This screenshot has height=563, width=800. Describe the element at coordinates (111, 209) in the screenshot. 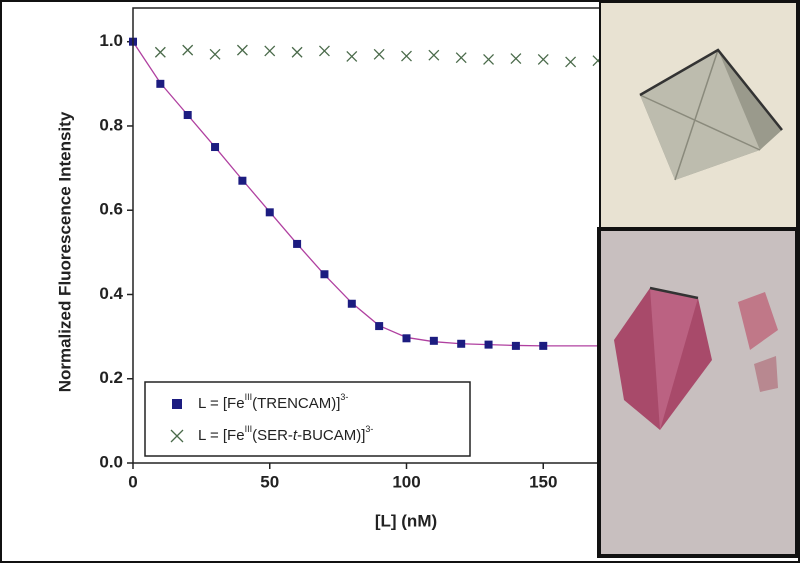

I see `y-tick-label: 0.6` at that location.